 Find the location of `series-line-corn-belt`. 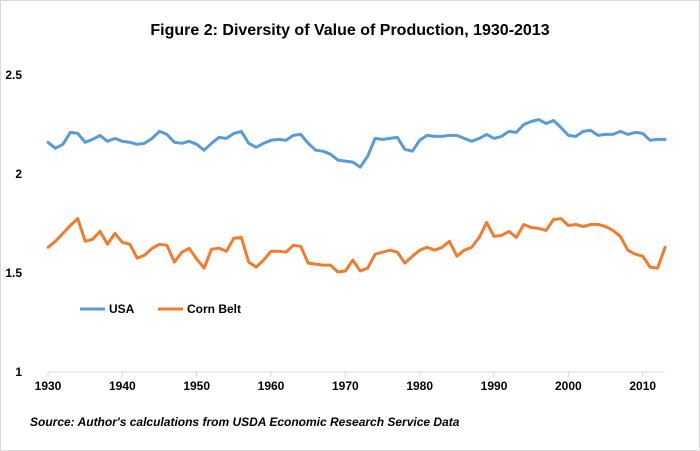

series-line-corn-belt is located at coordinates (356, 245).